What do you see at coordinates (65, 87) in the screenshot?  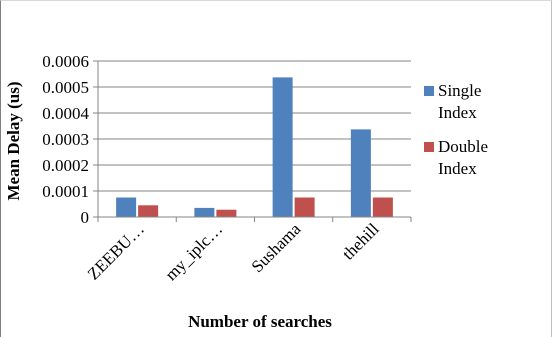 I see `y-tick-label: 0.0005` at bounding box center [65, 87].